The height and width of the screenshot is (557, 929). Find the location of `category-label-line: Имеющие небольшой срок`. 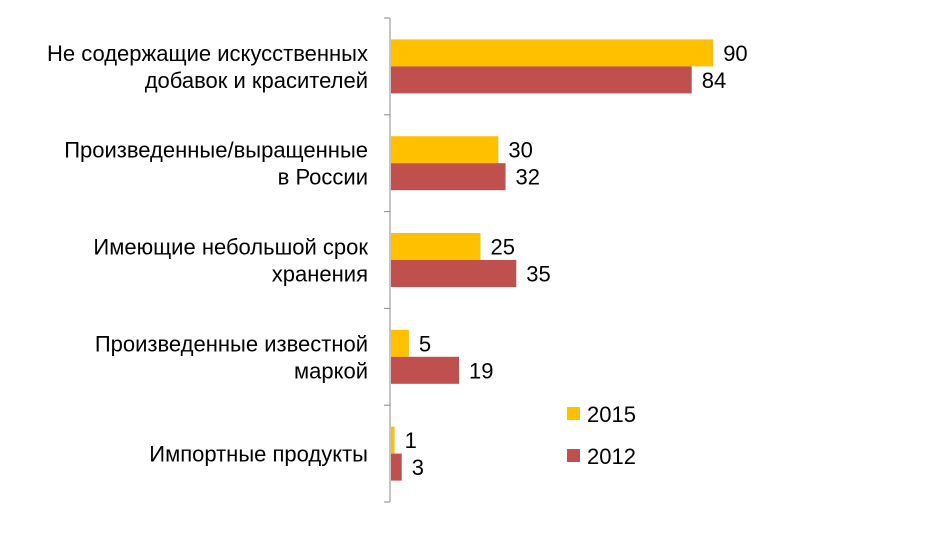

category-label-line: Имеющие небольшой срок is located at coordinates (230, 247).